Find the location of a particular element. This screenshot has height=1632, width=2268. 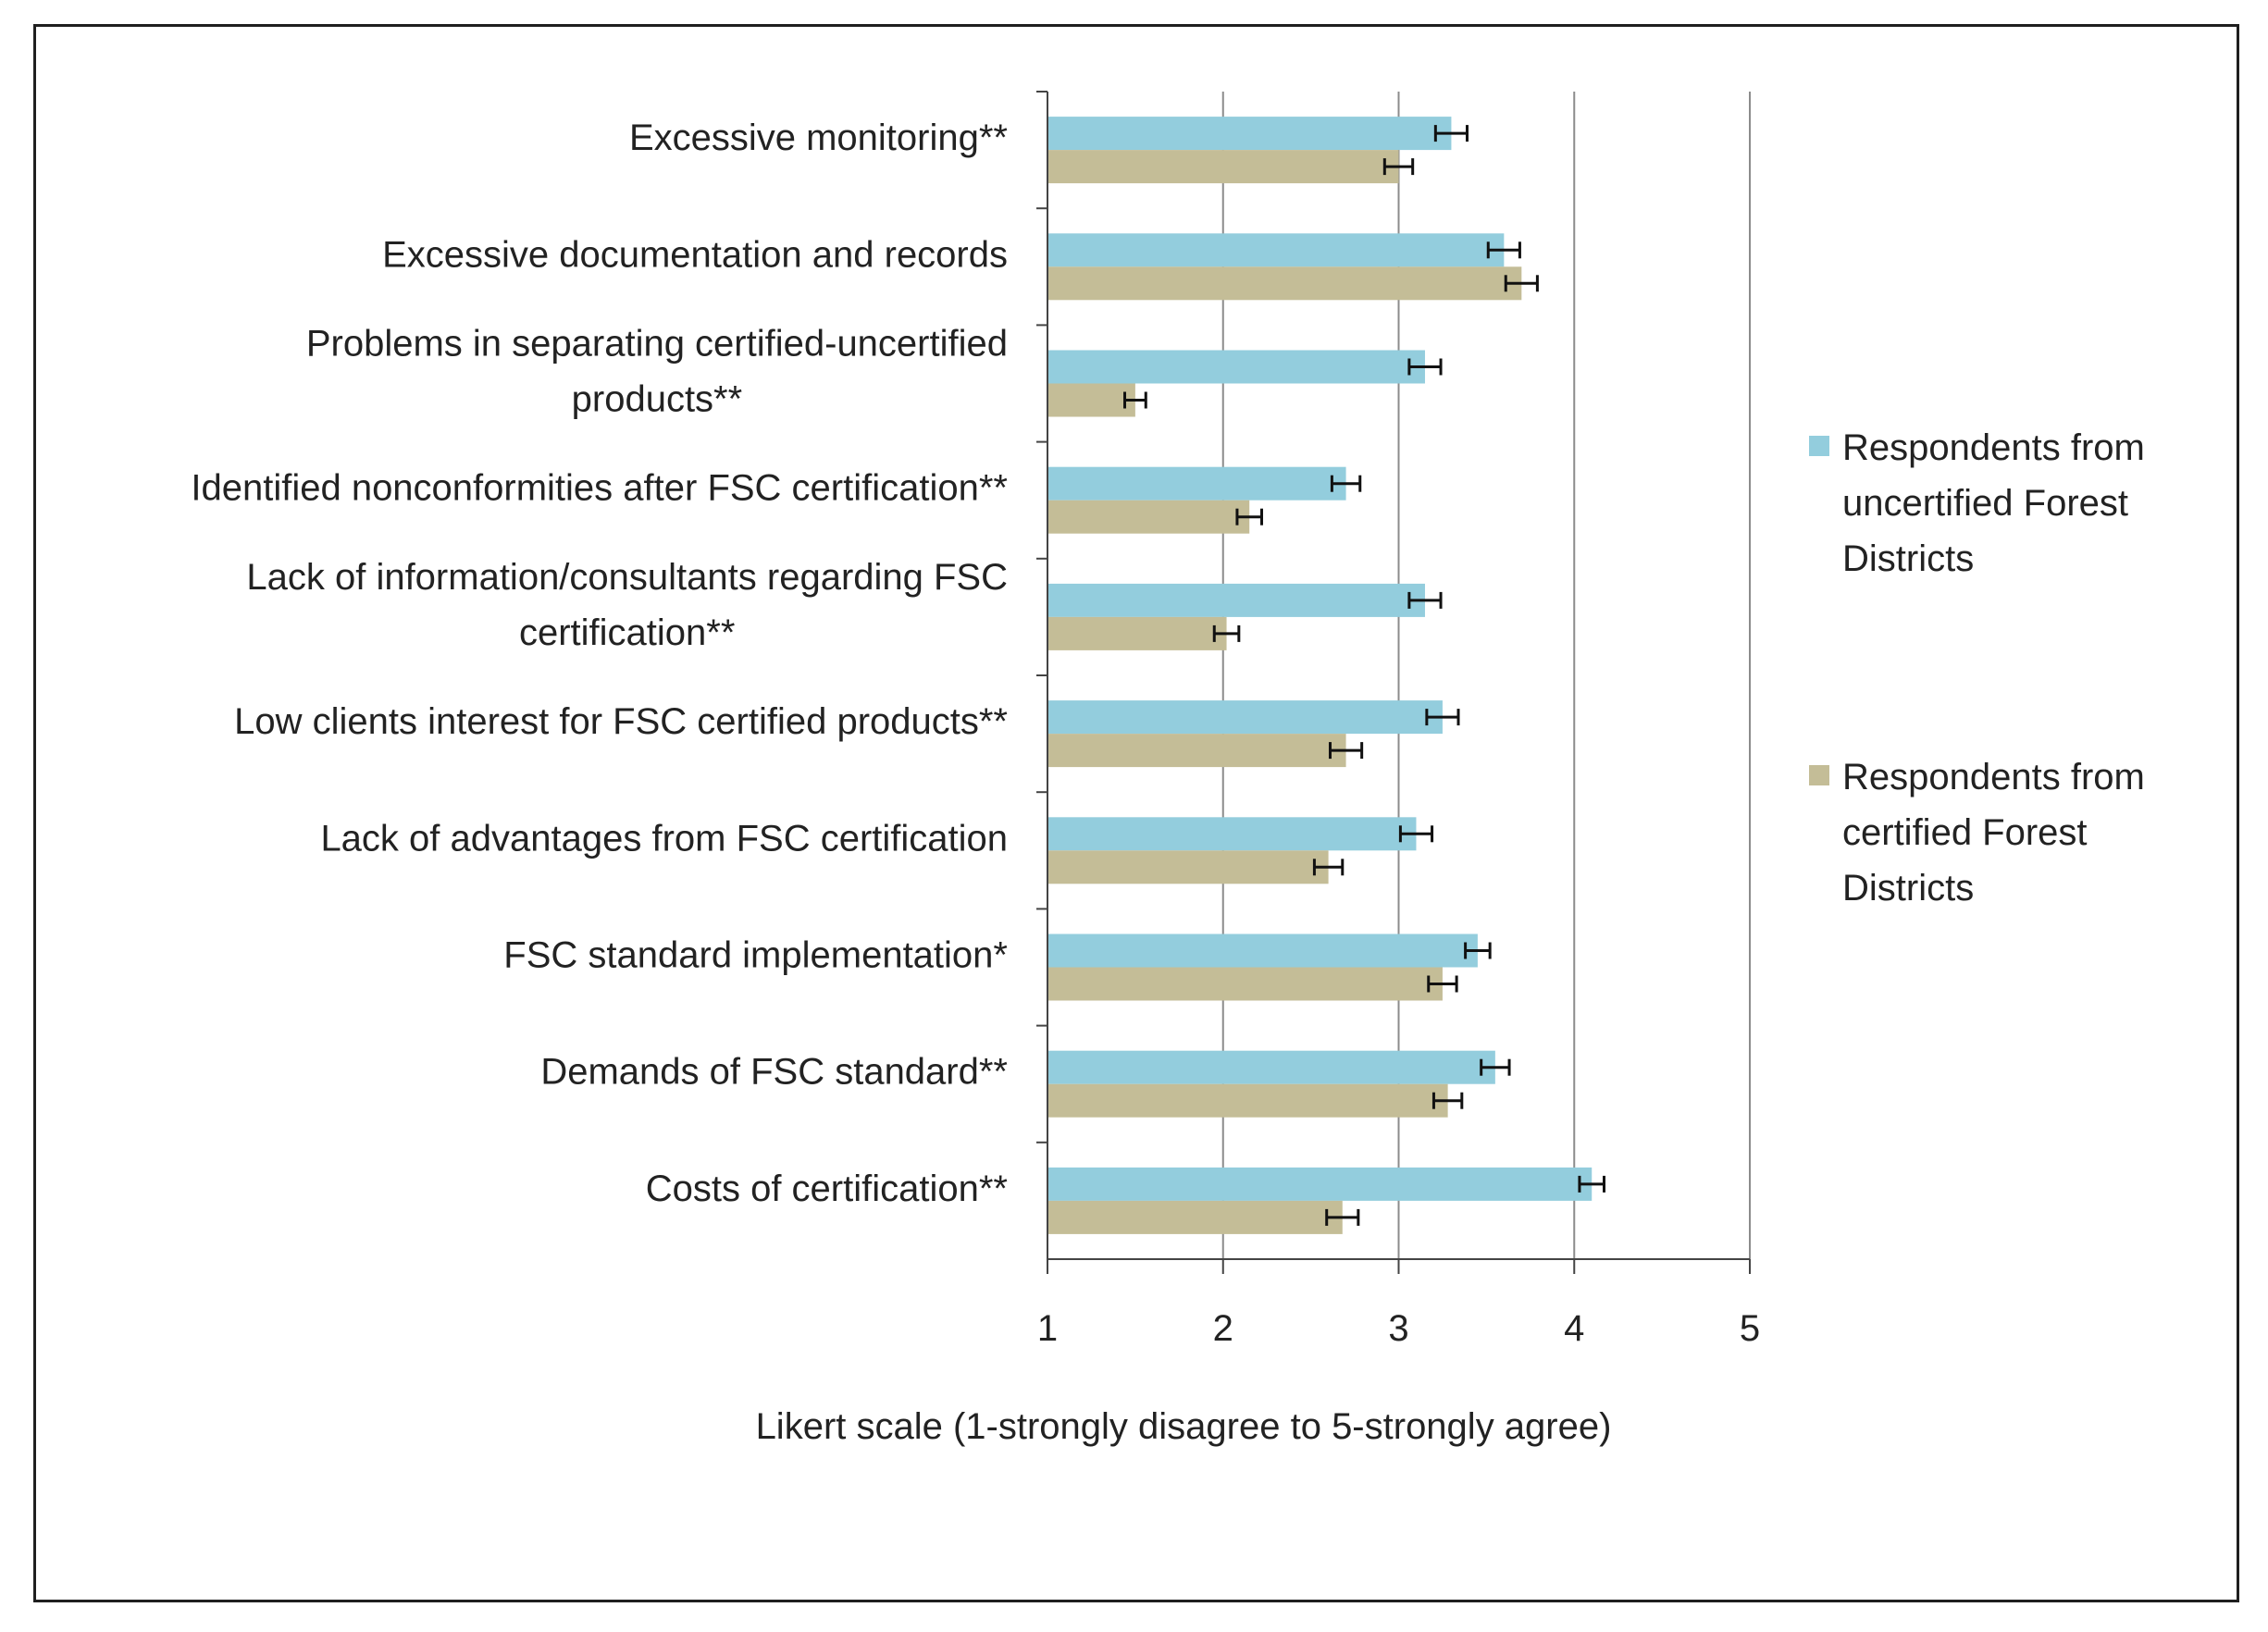

legend-label-line: uncertified Forest is located at coordinates (1985, 503).